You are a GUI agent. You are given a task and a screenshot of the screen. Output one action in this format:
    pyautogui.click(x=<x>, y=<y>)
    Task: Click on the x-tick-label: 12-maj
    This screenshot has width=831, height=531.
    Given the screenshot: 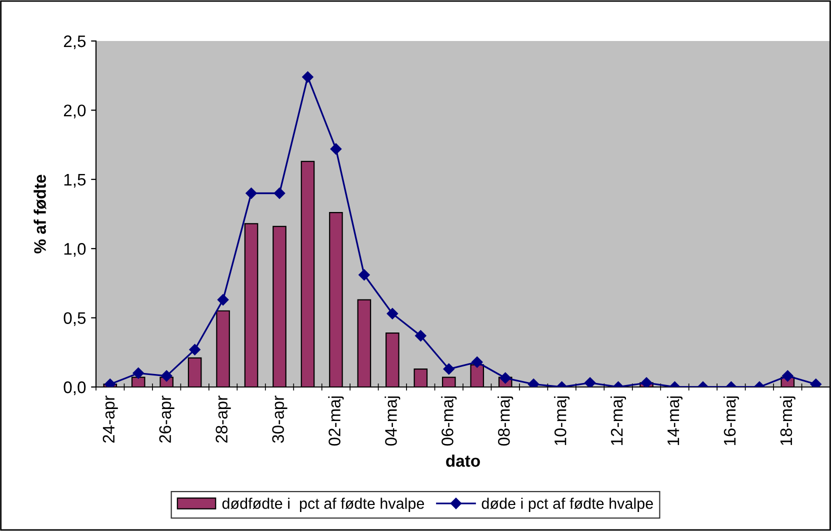 What is the action you would take?
    pyautogui.click(x=618, y=421)
    